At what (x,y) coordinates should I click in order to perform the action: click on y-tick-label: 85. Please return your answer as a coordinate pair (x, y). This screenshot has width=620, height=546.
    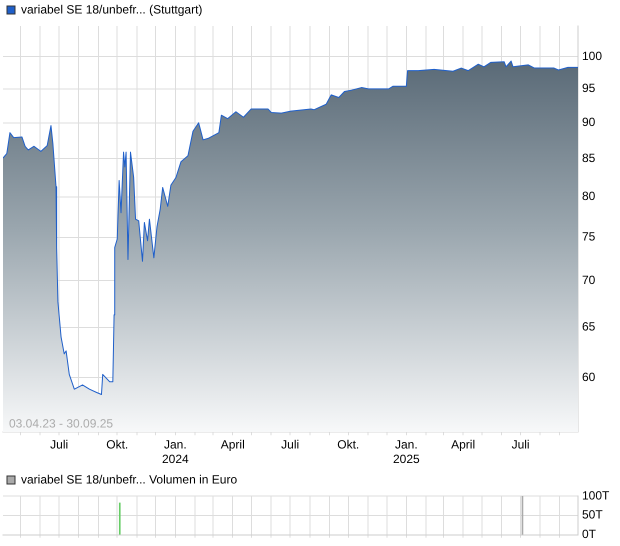
    Looking at the image, I should click on (589, 158).